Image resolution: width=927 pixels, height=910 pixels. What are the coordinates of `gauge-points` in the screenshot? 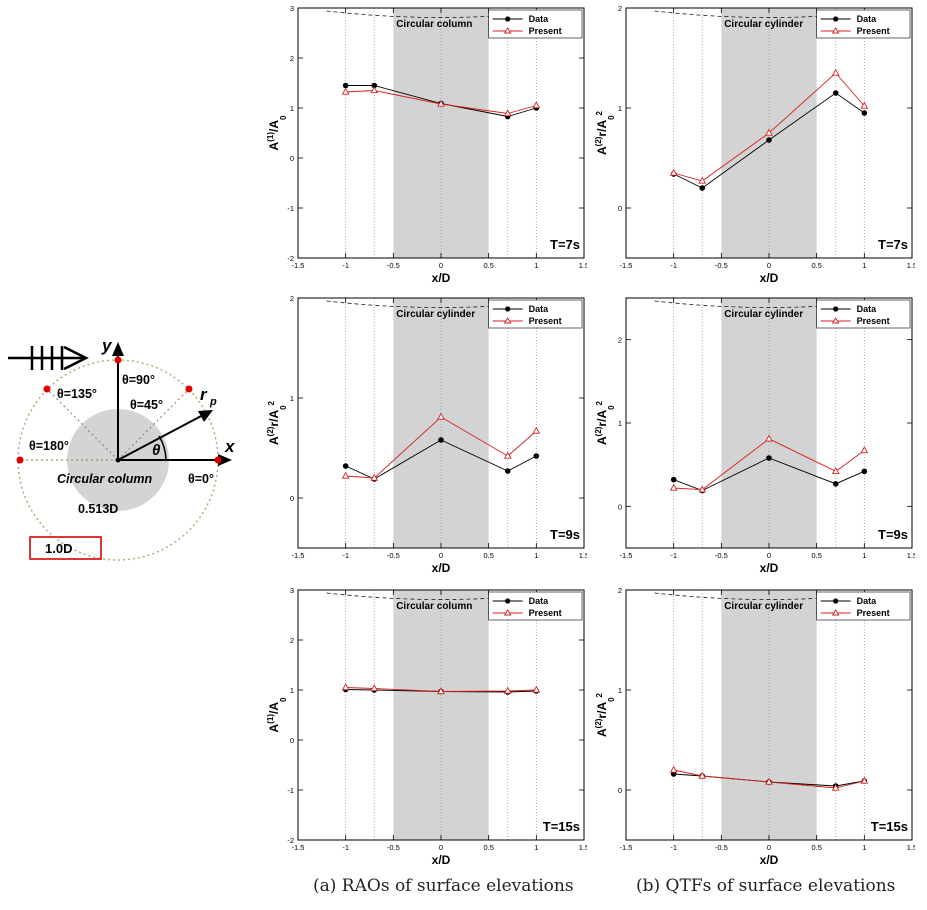 It's located at (119, 410).